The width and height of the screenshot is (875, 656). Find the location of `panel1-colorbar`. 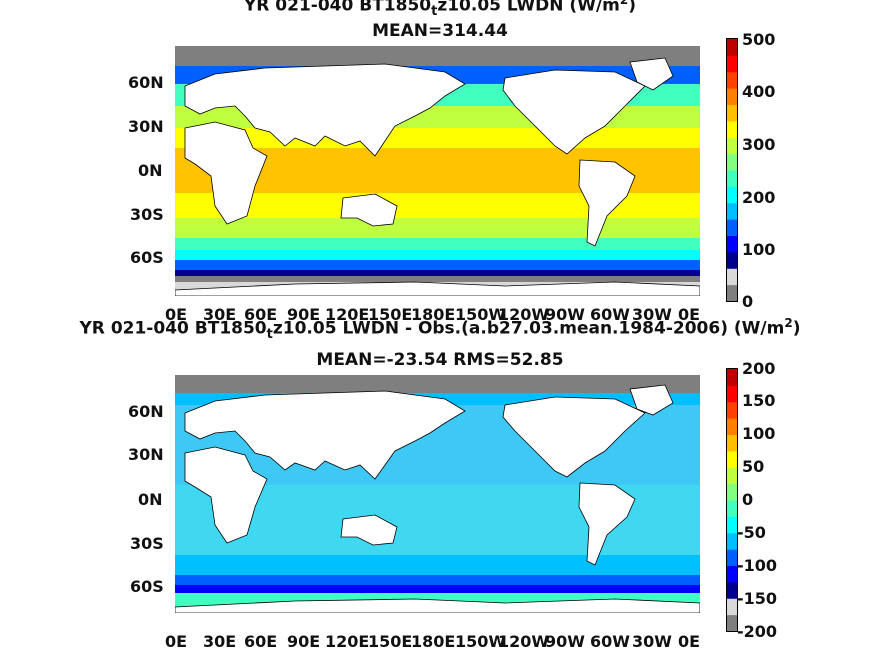

panel1-colorbar is located at coordinates (732, 170).